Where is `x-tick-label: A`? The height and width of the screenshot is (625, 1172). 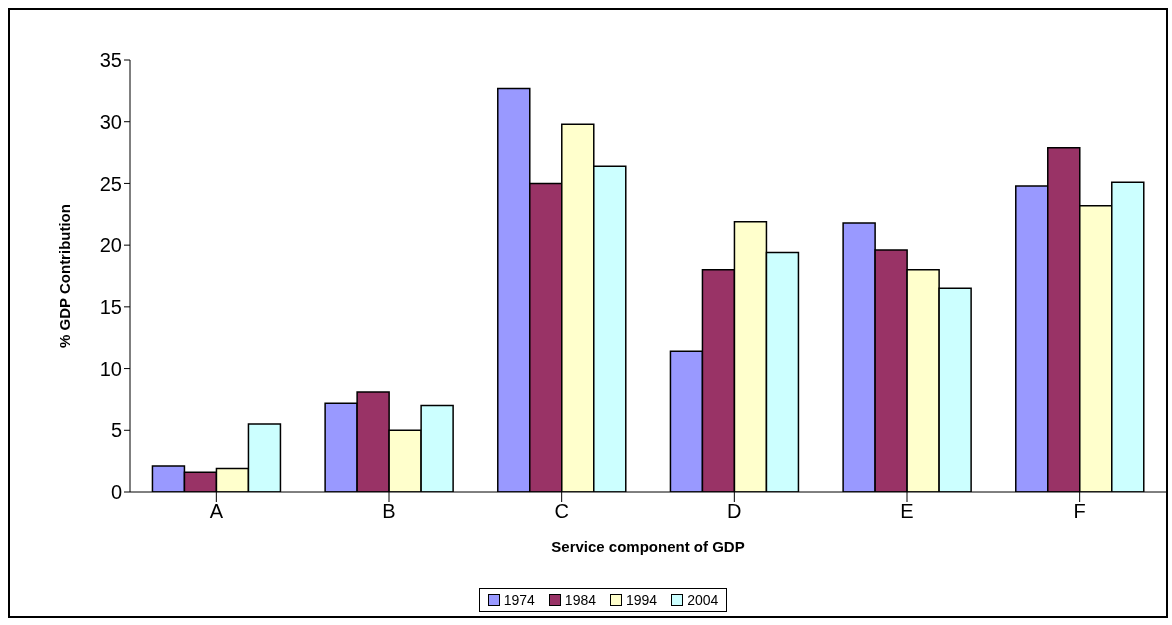
x-tick-label: A is located at coordinates (216, 511).